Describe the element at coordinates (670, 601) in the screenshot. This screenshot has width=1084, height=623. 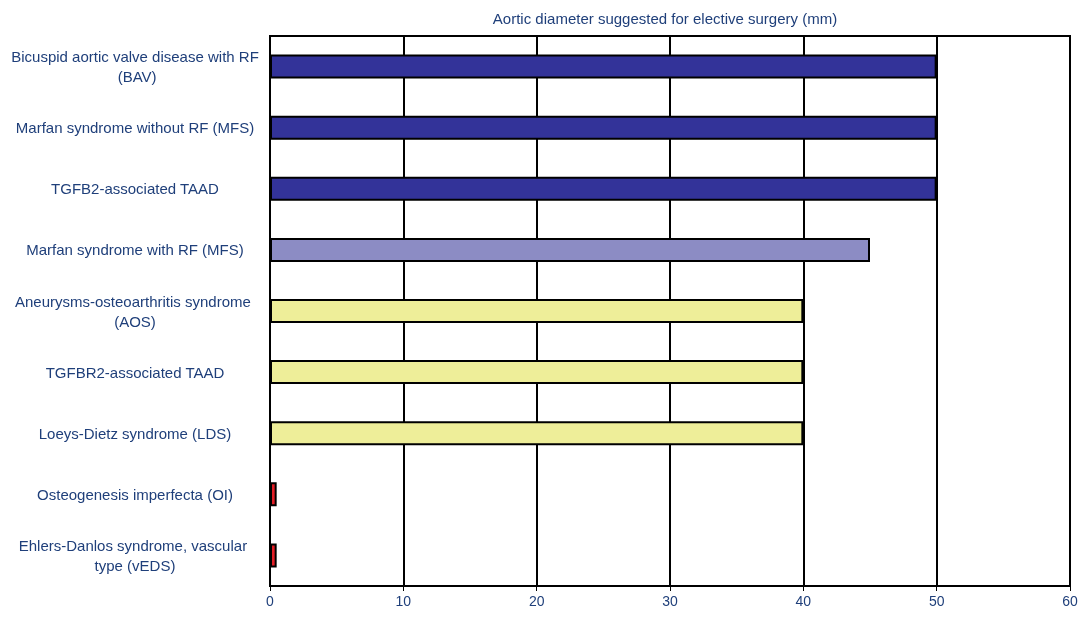
I see `x-tick-label: 30` at that location.